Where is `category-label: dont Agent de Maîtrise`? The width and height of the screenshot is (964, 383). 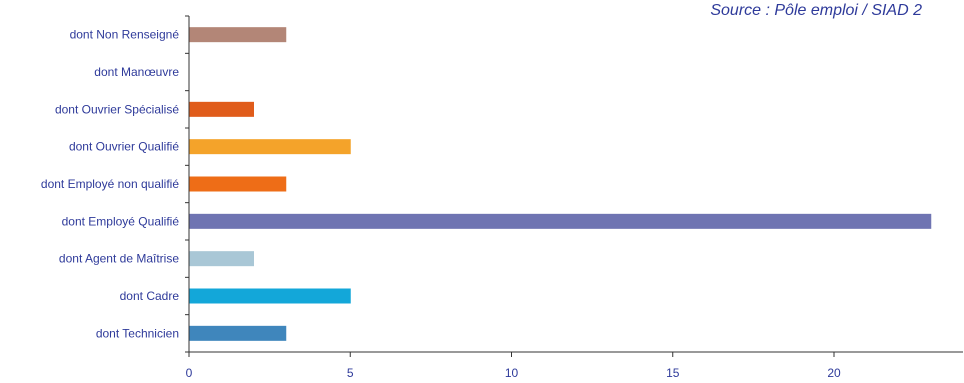 category-label: dont Agent de Maîtrise is located at coordinates (119, 259).